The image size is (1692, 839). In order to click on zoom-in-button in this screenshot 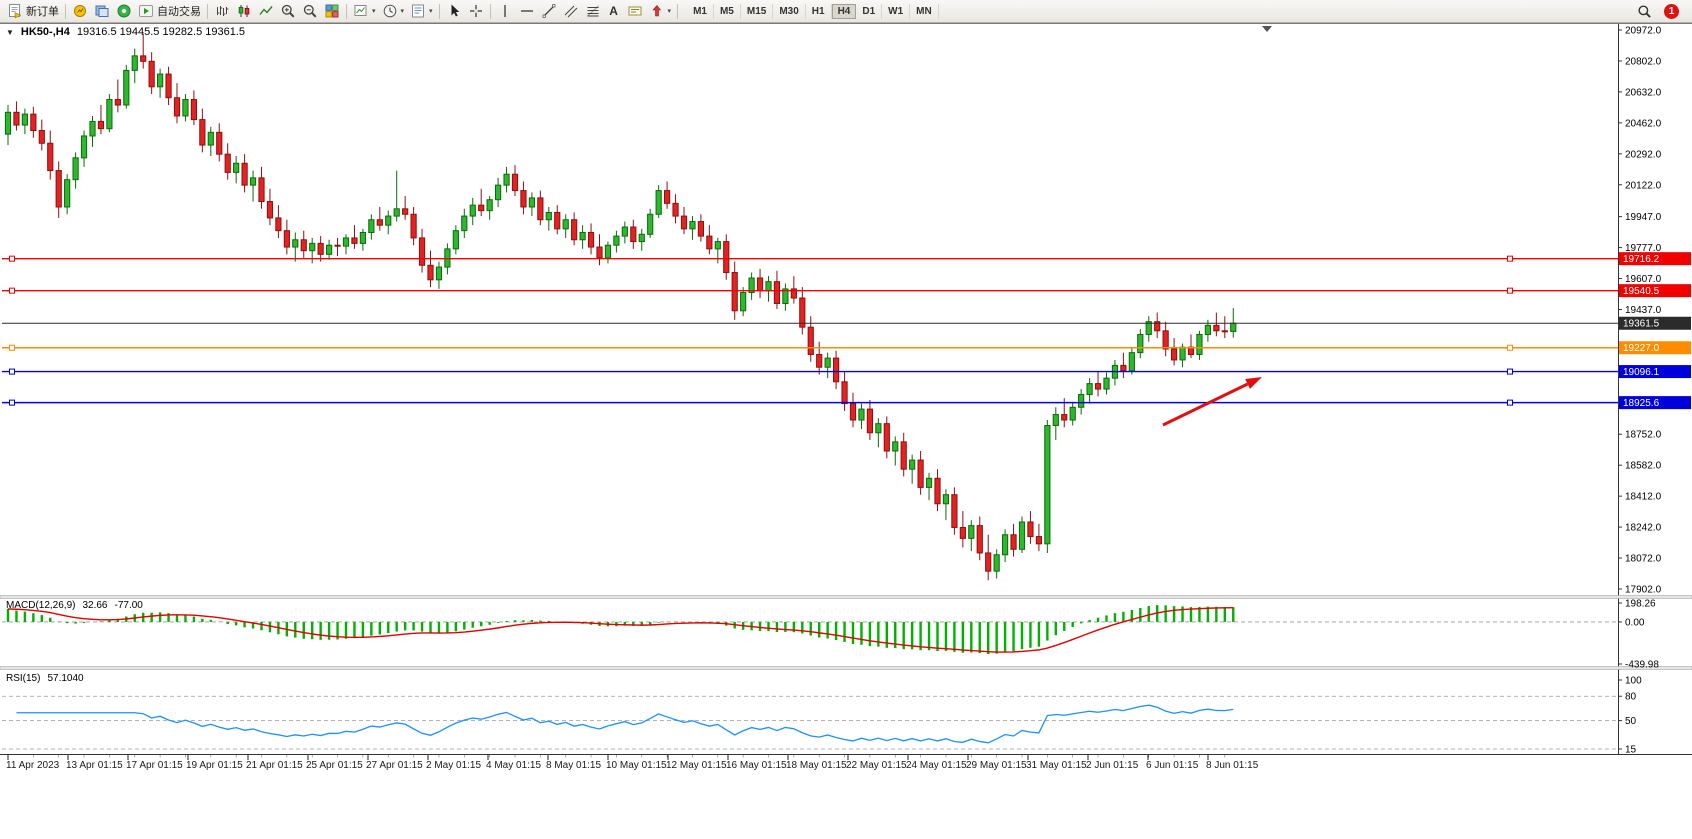, I will do `click(288, 11)`.